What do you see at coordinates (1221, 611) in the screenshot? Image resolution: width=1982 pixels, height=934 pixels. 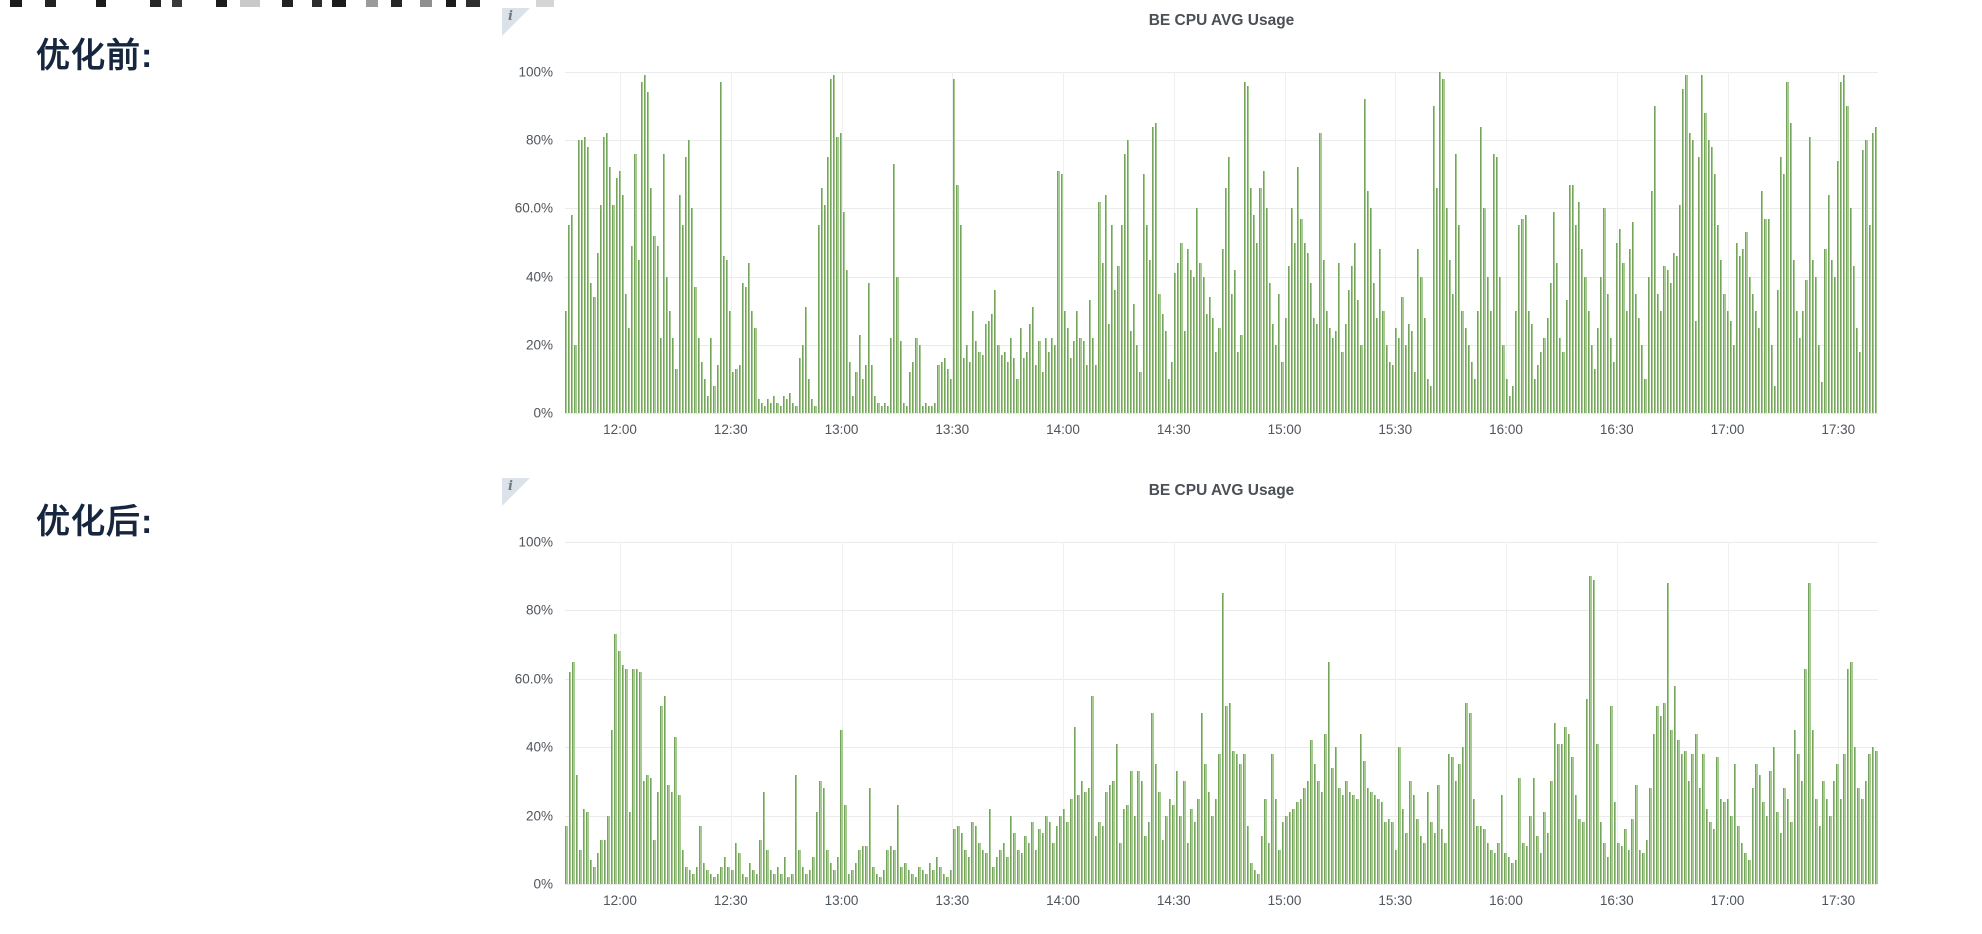 I see `y-gridline` at bounding box center [1221, 611].